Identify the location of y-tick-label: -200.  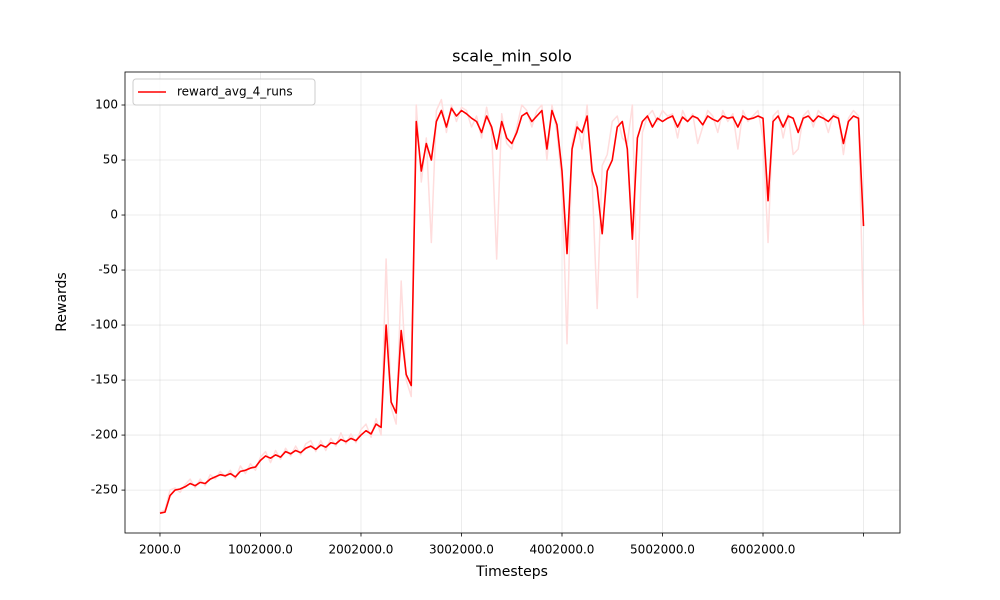
(104, 435).